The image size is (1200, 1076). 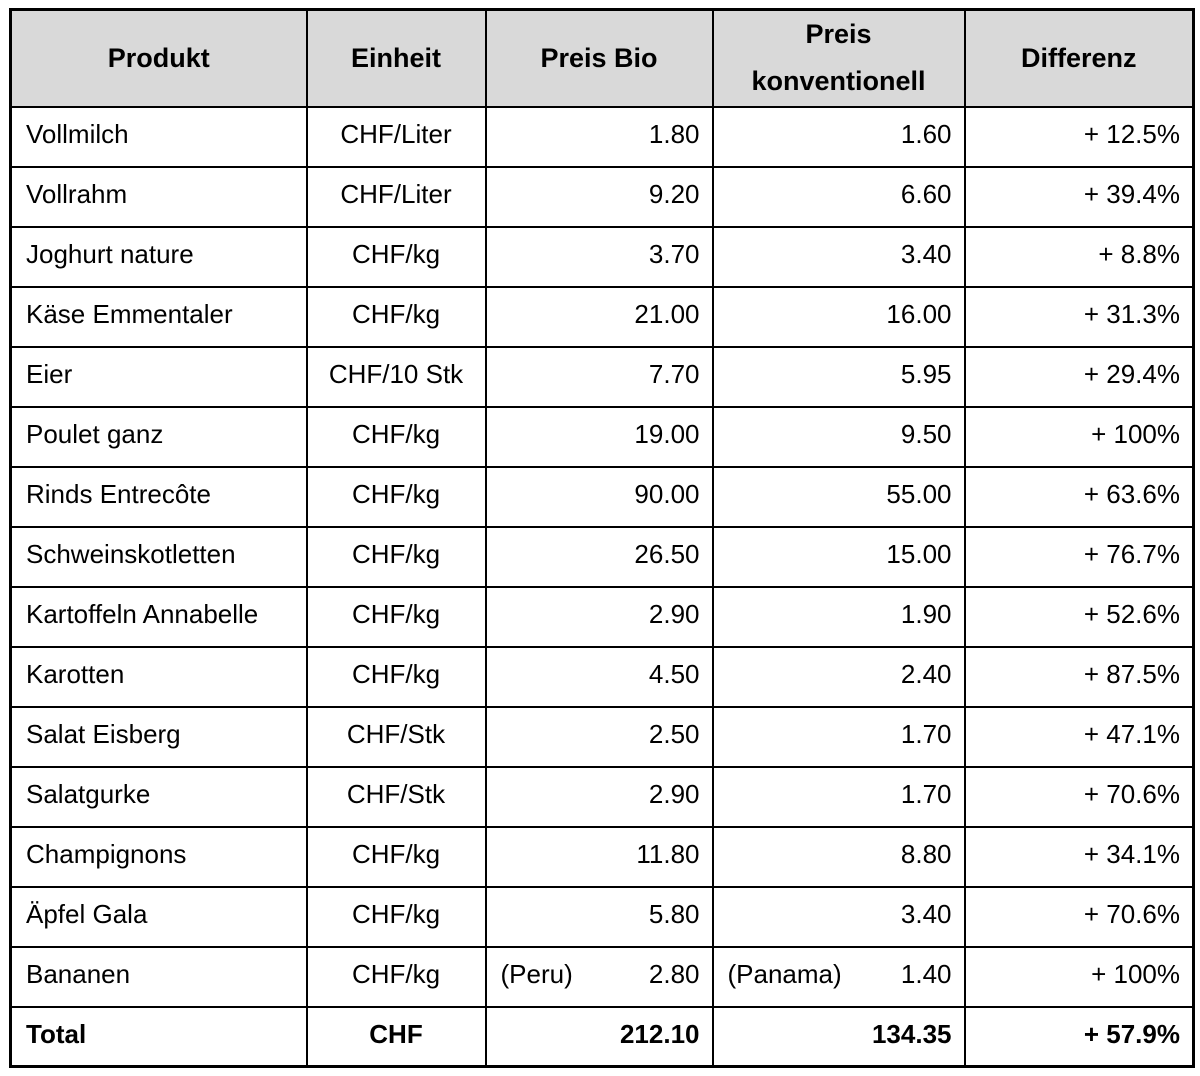 I want to click on cell-produkt: Schweinskotletten, so click(x=158, y=556).